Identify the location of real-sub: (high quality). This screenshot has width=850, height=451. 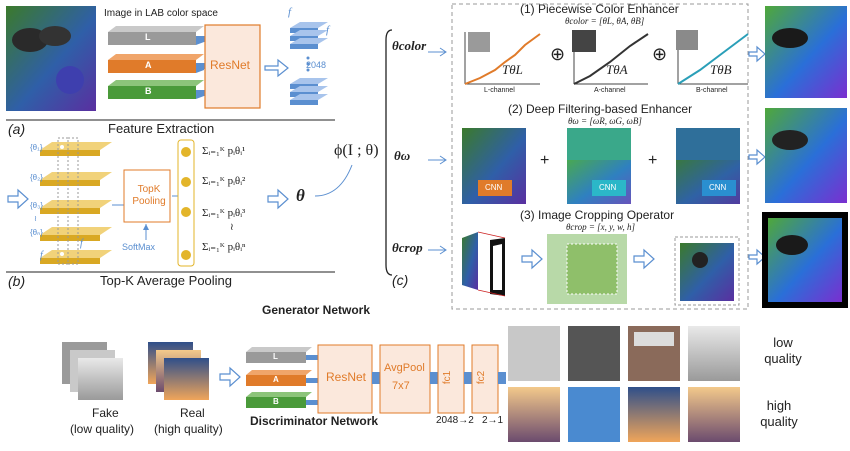
(188, 429).